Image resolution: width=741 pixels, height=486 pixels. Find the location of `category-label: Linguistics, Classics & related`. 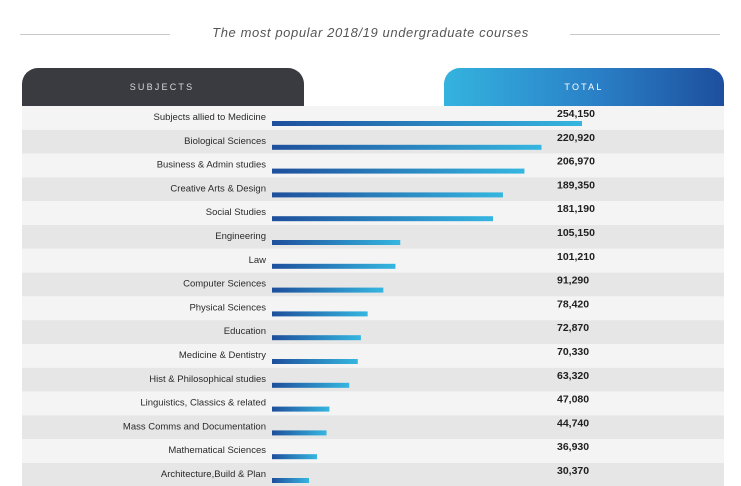

category-label: Linguistics, Classics & related is located at coordinates (203, 403).